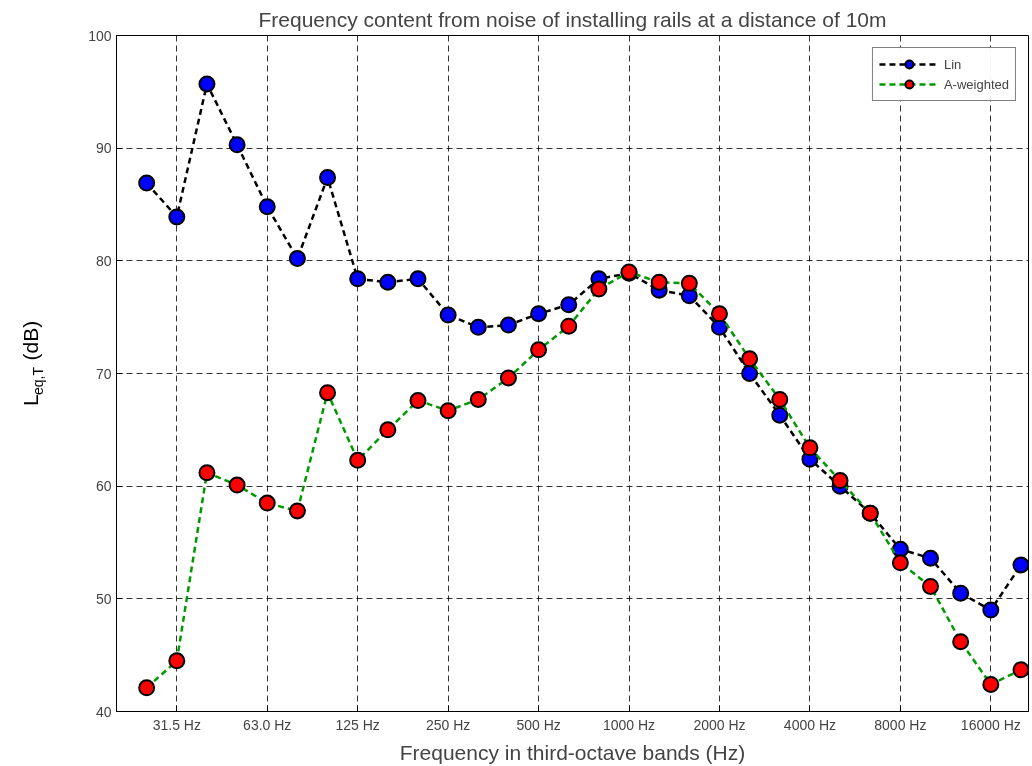  I want to click on x-tick-label: 8000 Hz, so click(900, 724).